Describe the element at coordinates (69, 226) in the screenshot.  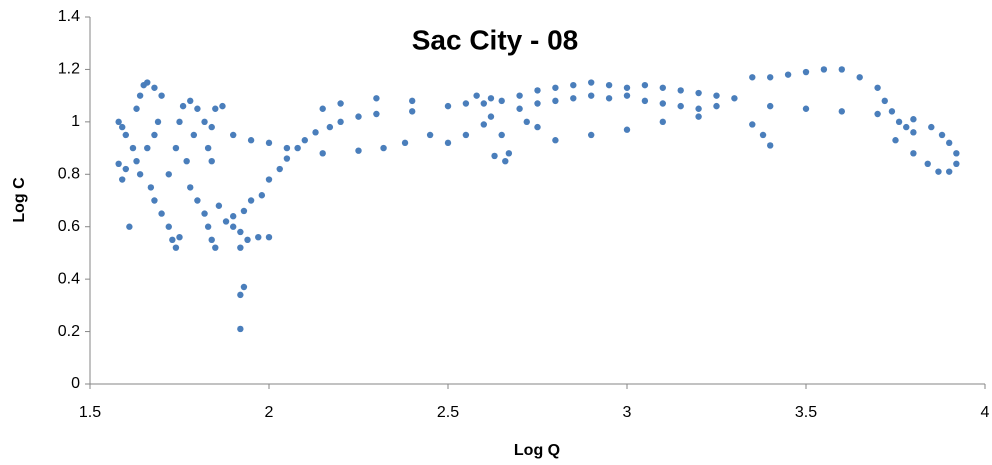
I see `y-tick-label: 0.6` at that location.